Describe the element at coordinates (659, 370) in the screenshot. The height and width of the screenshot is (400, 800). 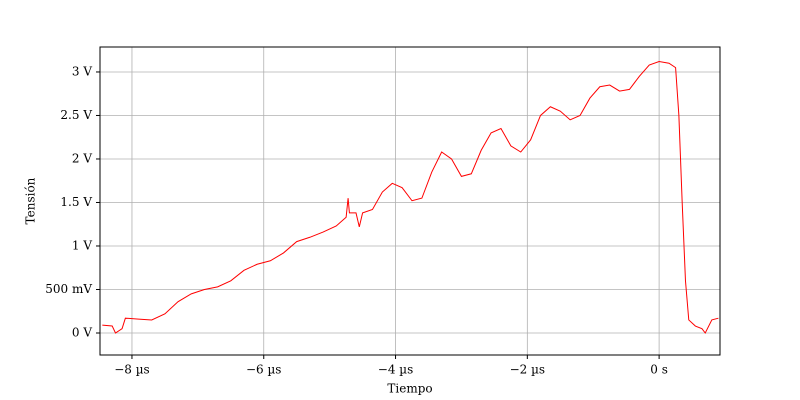
I see `x-tick-label: 0 s` at that location.